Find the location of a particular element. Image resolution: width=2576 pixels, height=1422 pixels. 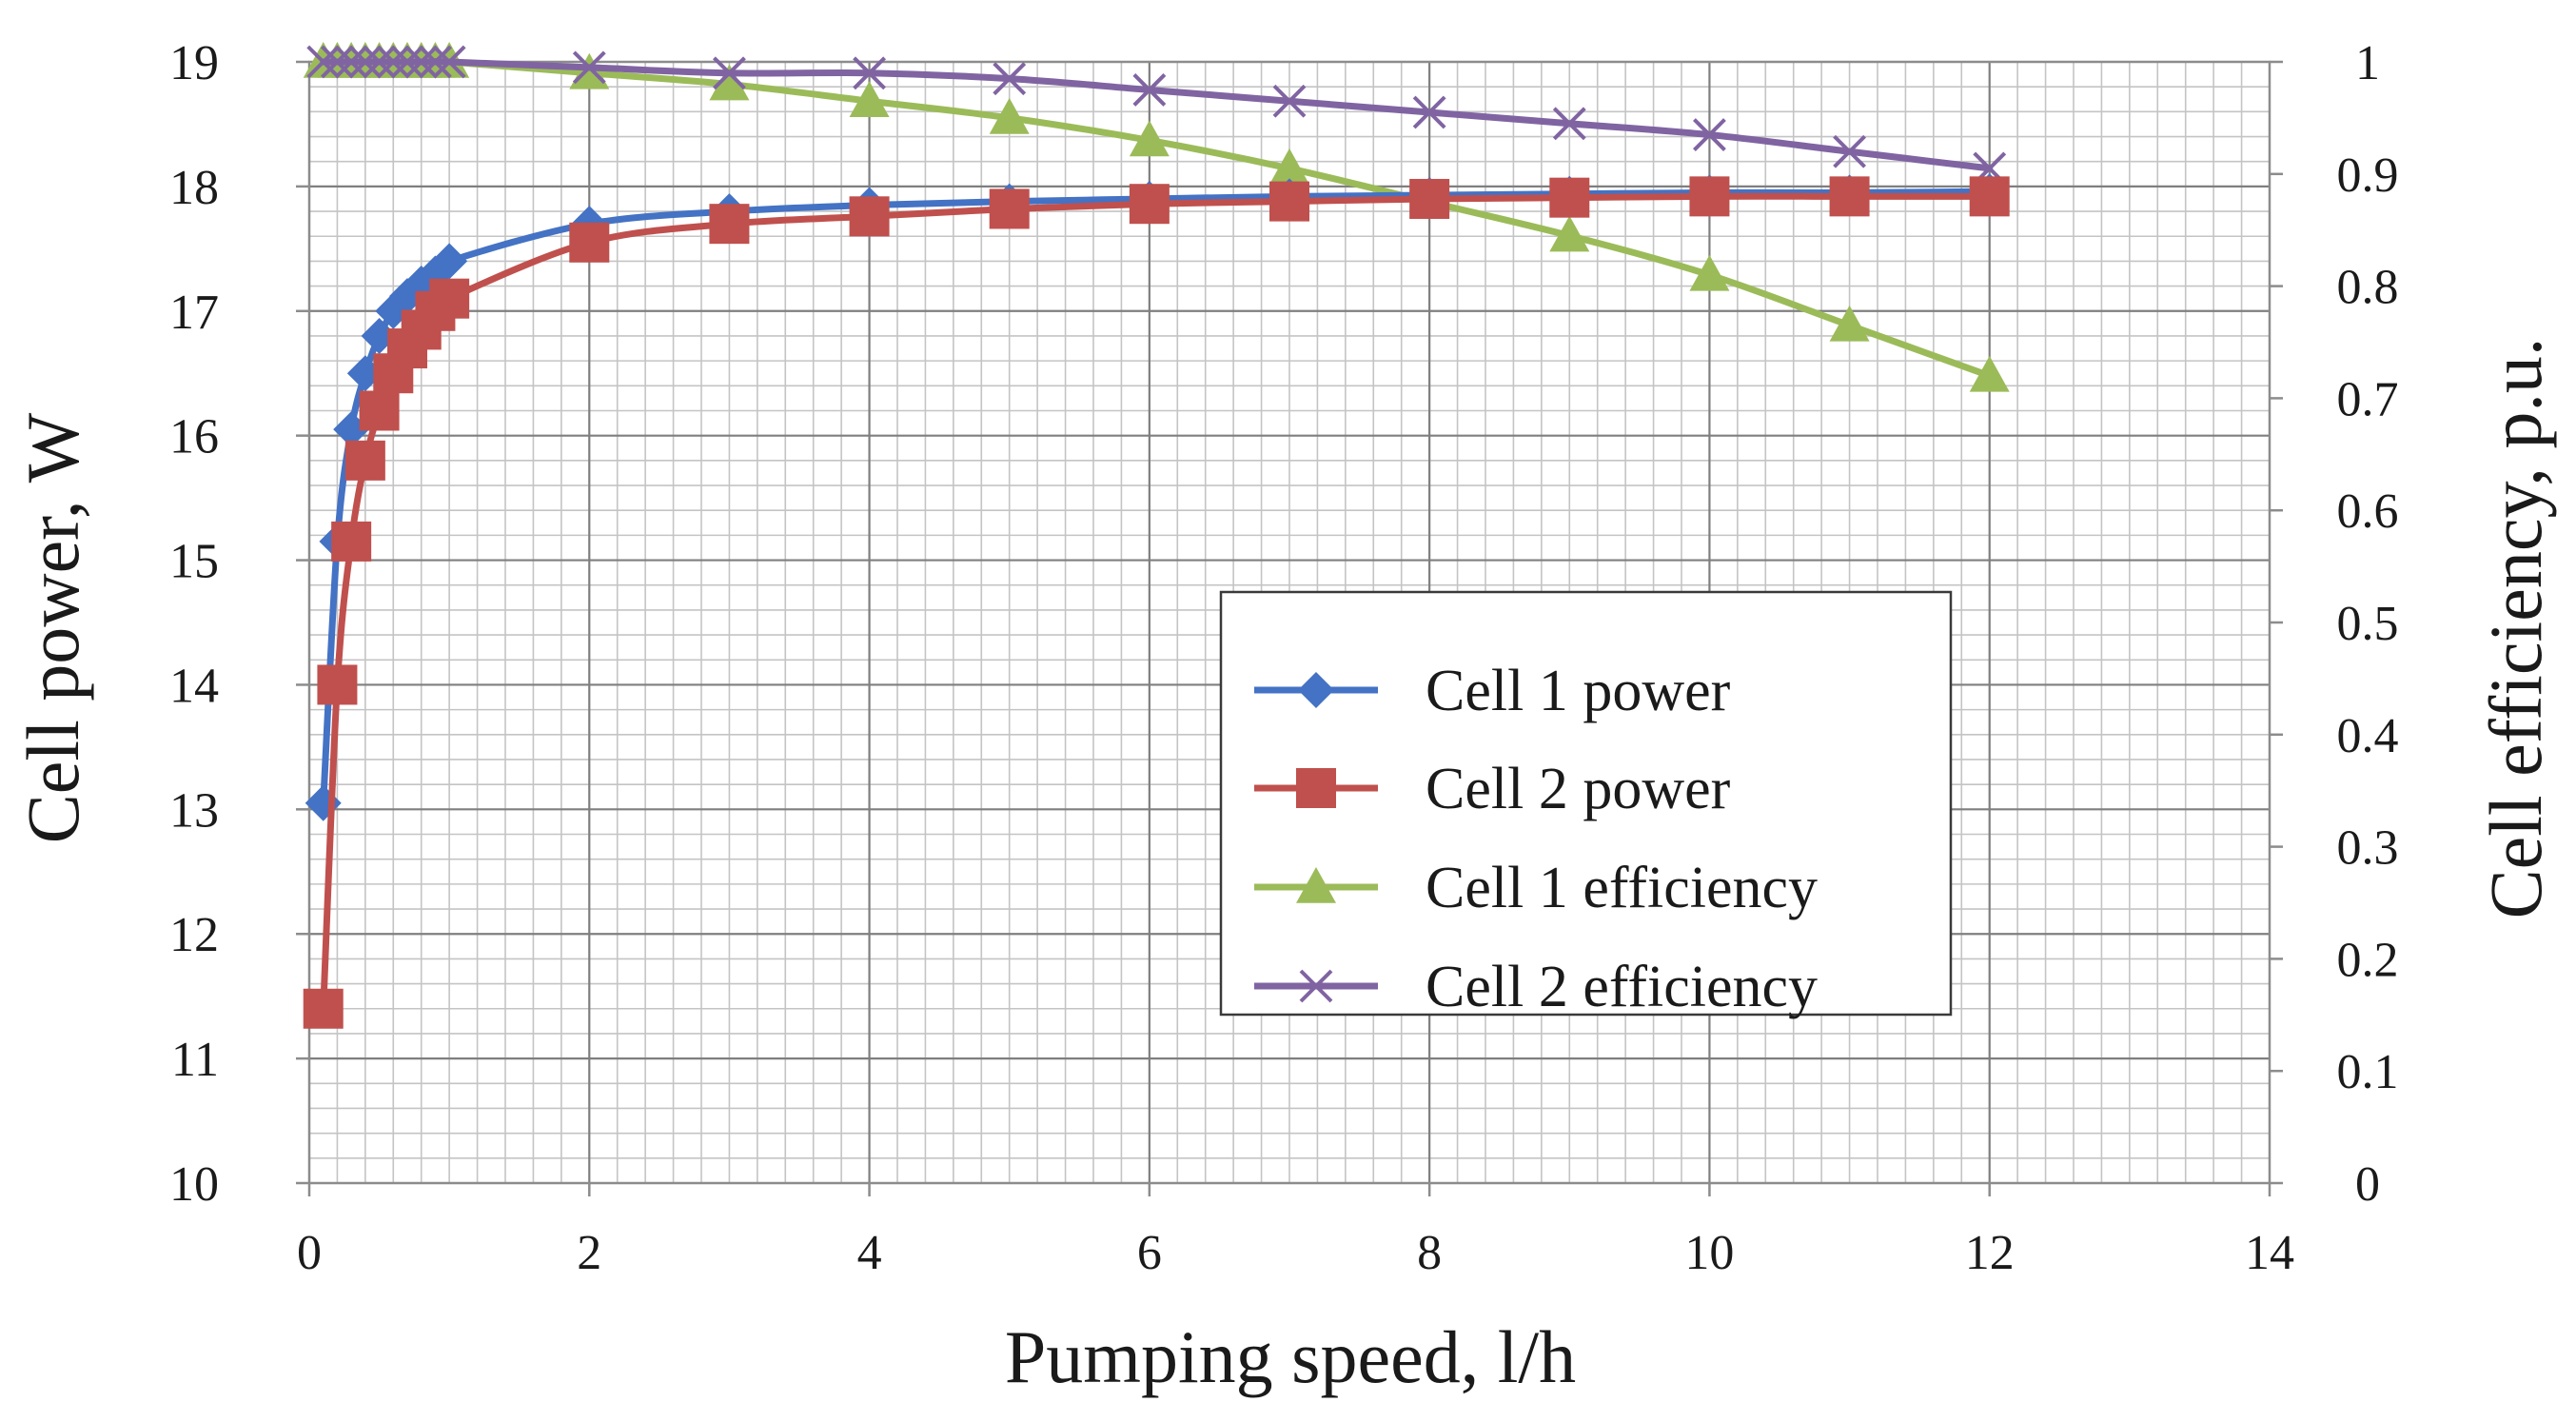

x-tick-label: 2 is located at coordinates (589, 1253).